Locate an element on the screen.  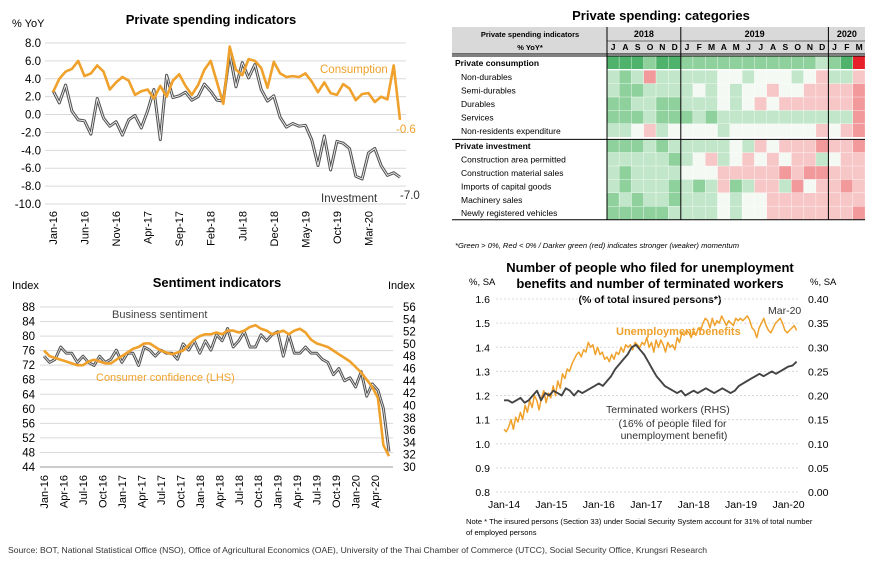
year-header: 2020 is located at coordinates (847, 34).